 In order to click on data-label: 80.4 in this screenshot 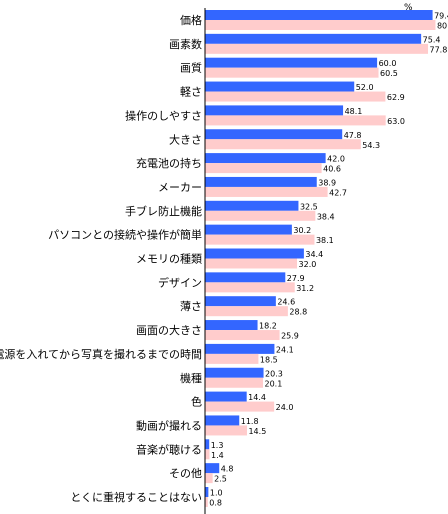, I will do `click(442, 26)`.